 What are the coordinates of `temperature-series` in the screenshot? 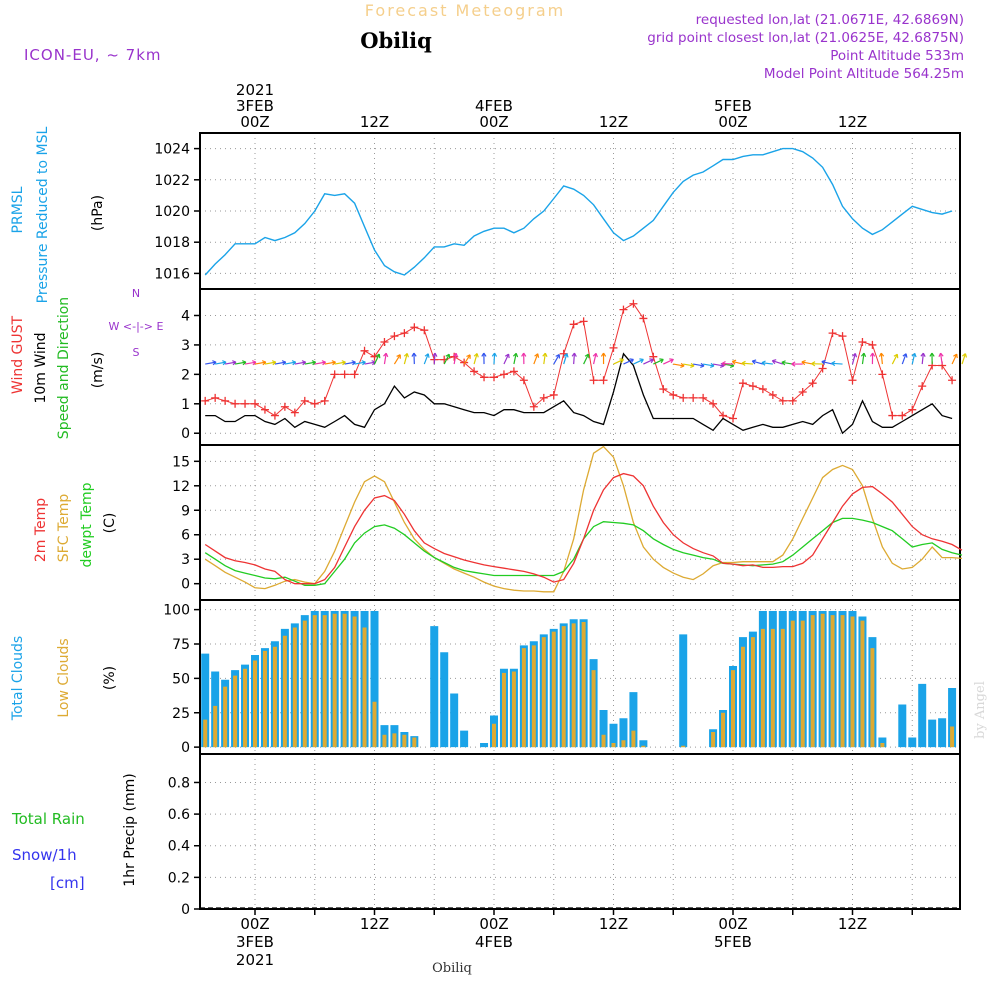 It's located at (583, 519).